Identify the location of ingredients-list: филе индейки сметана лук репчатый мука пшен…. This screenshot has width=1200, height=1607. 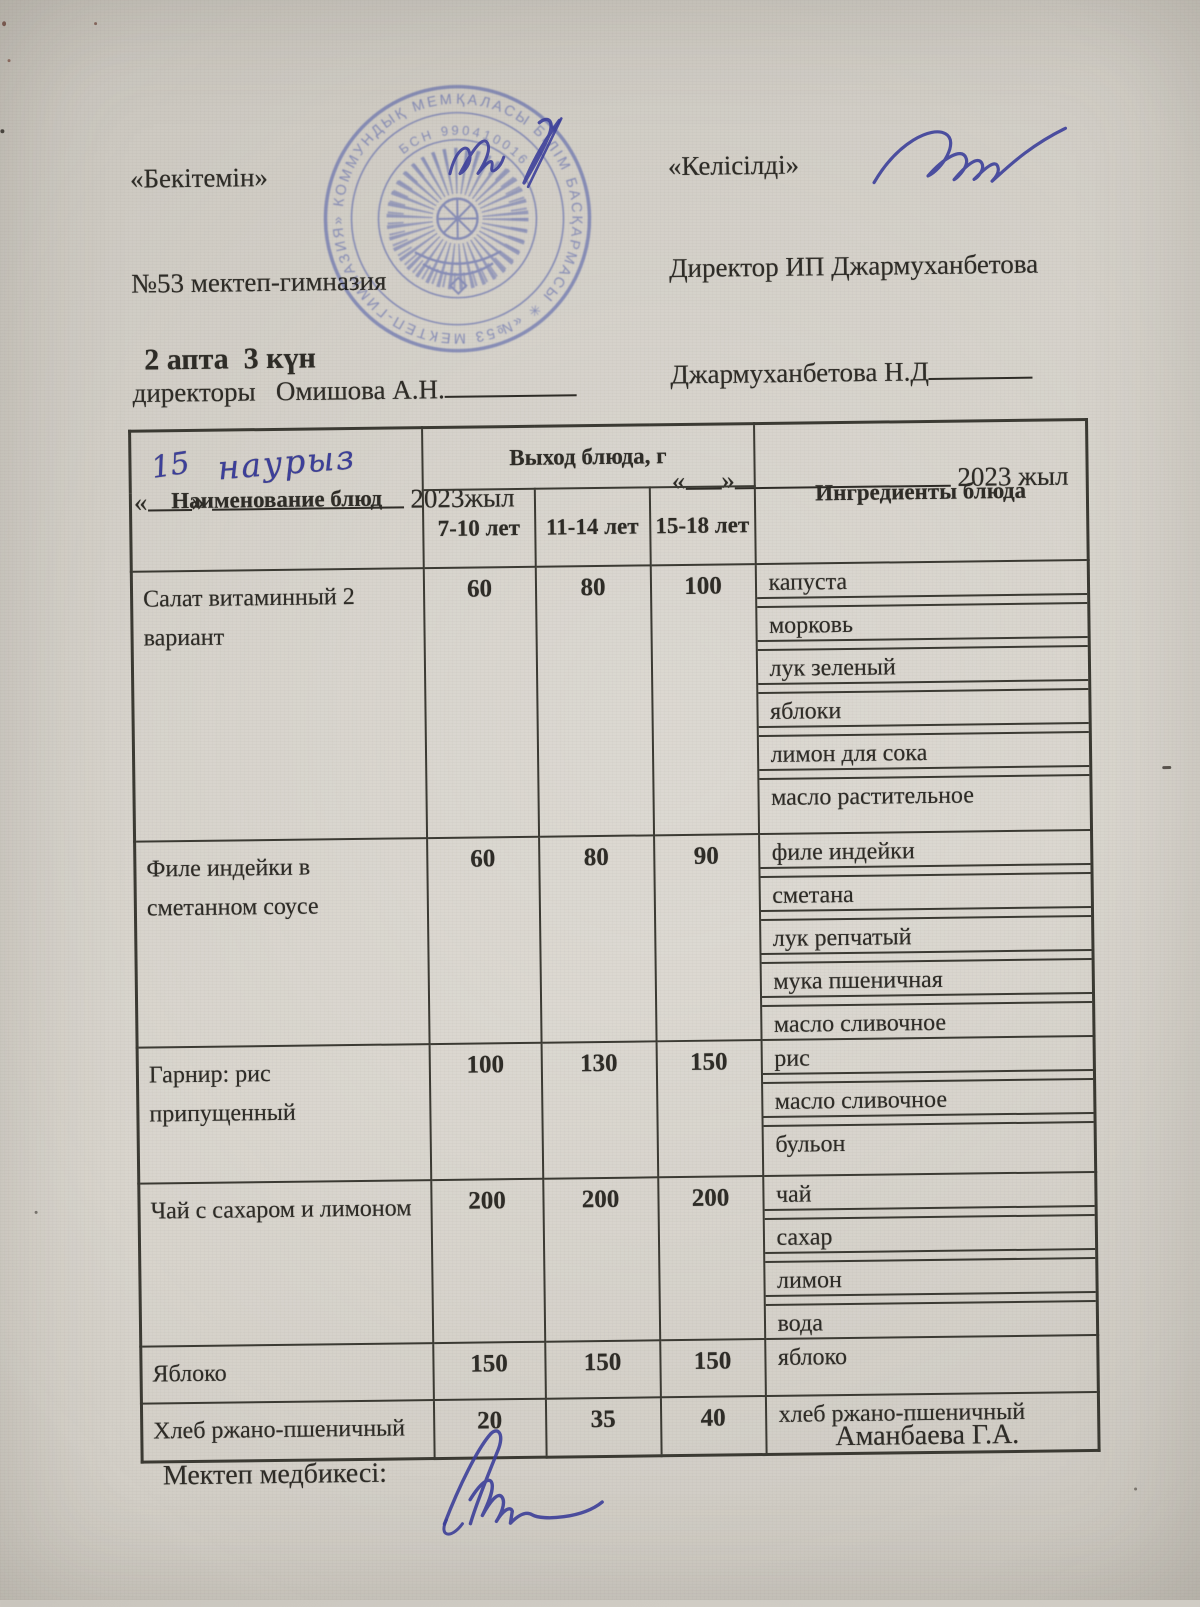
(926, 934).